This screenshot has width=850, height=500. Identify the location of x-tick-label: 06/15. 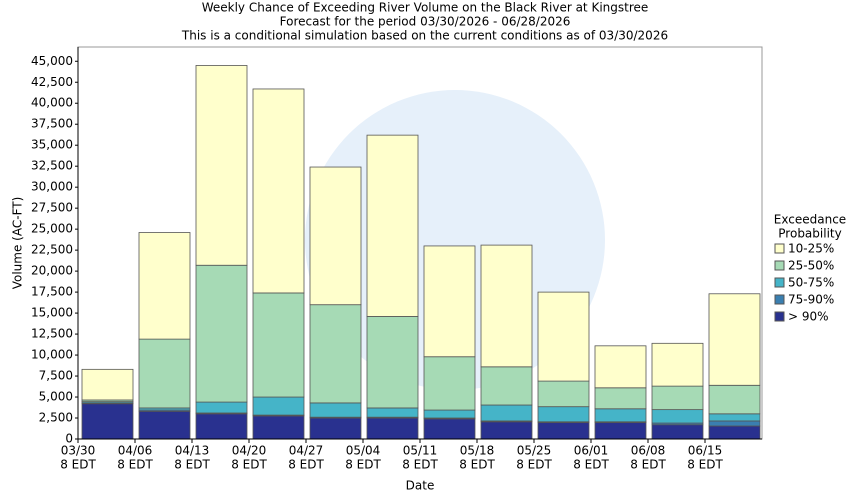
(705, 451).